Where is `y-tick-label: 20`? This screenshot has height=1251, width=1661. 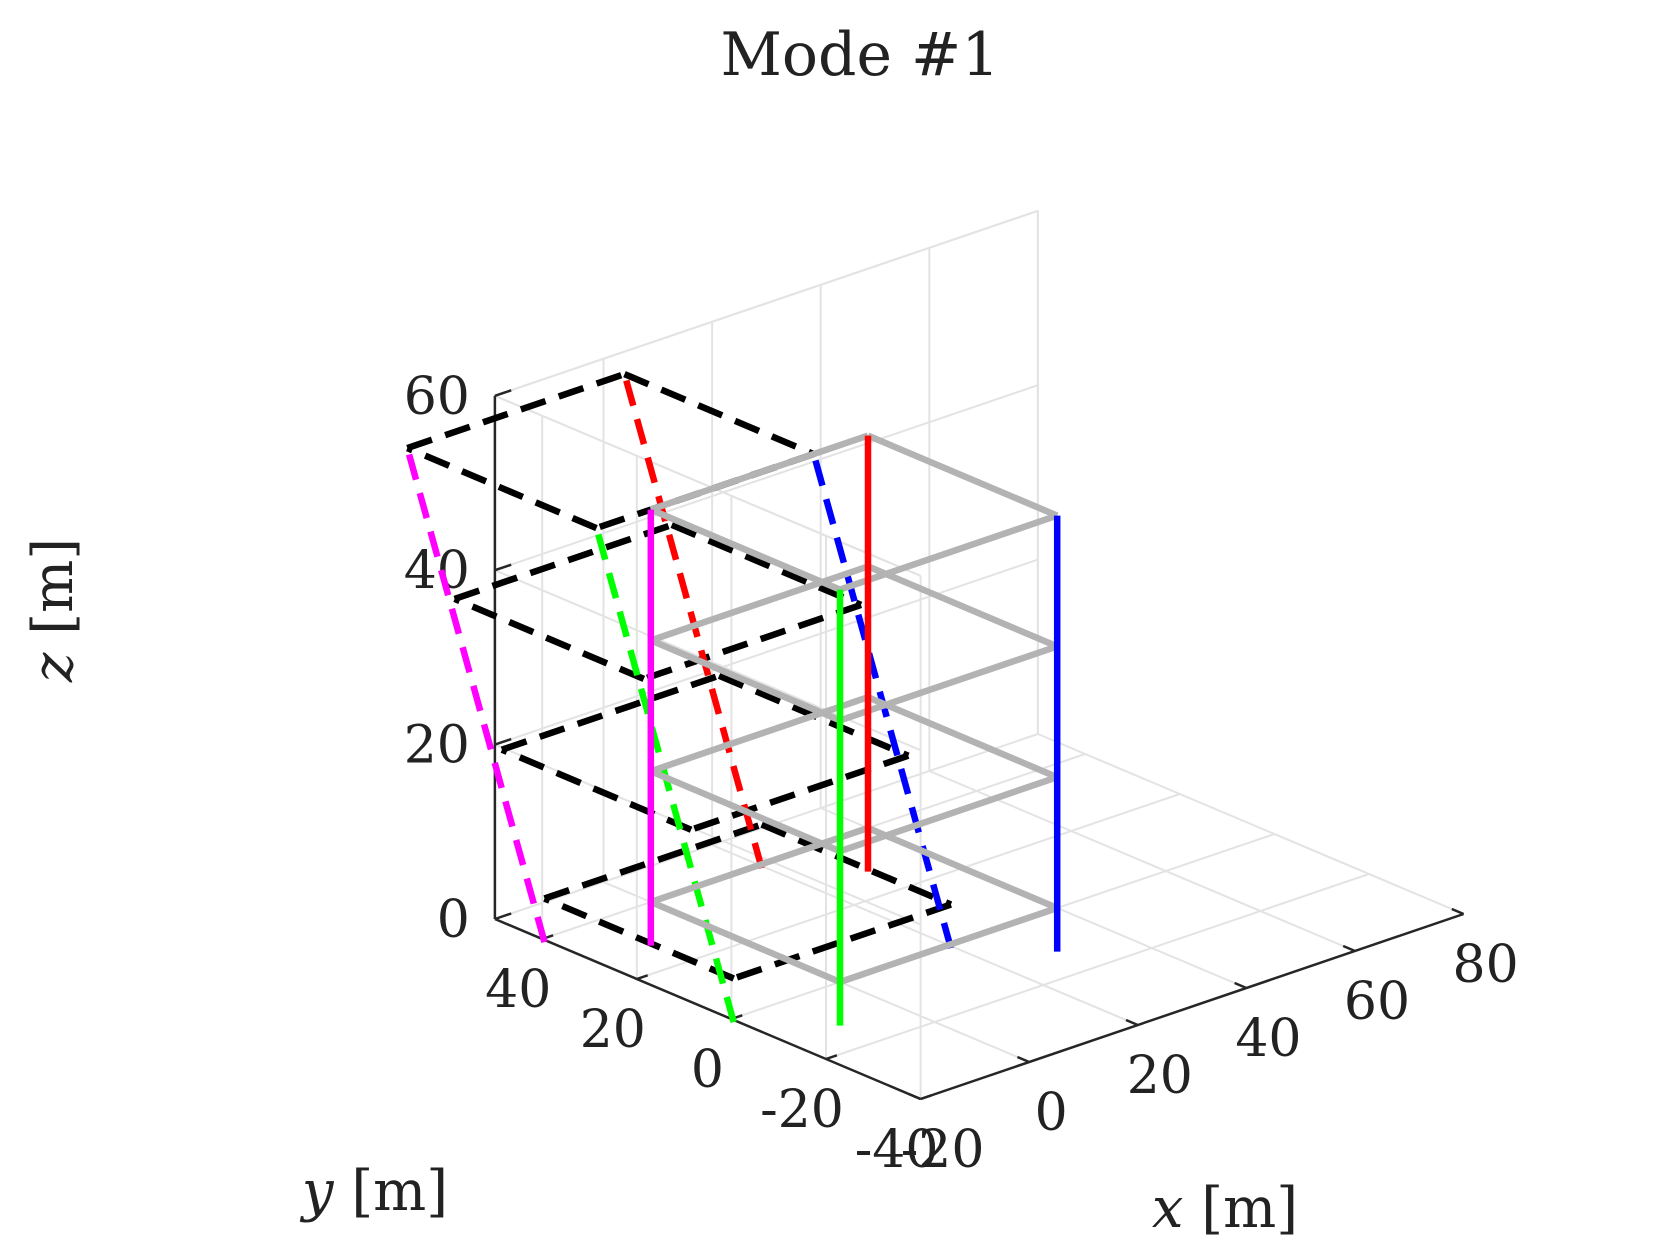
y-tick-label: 20 is located at coordinates (613, 1030).